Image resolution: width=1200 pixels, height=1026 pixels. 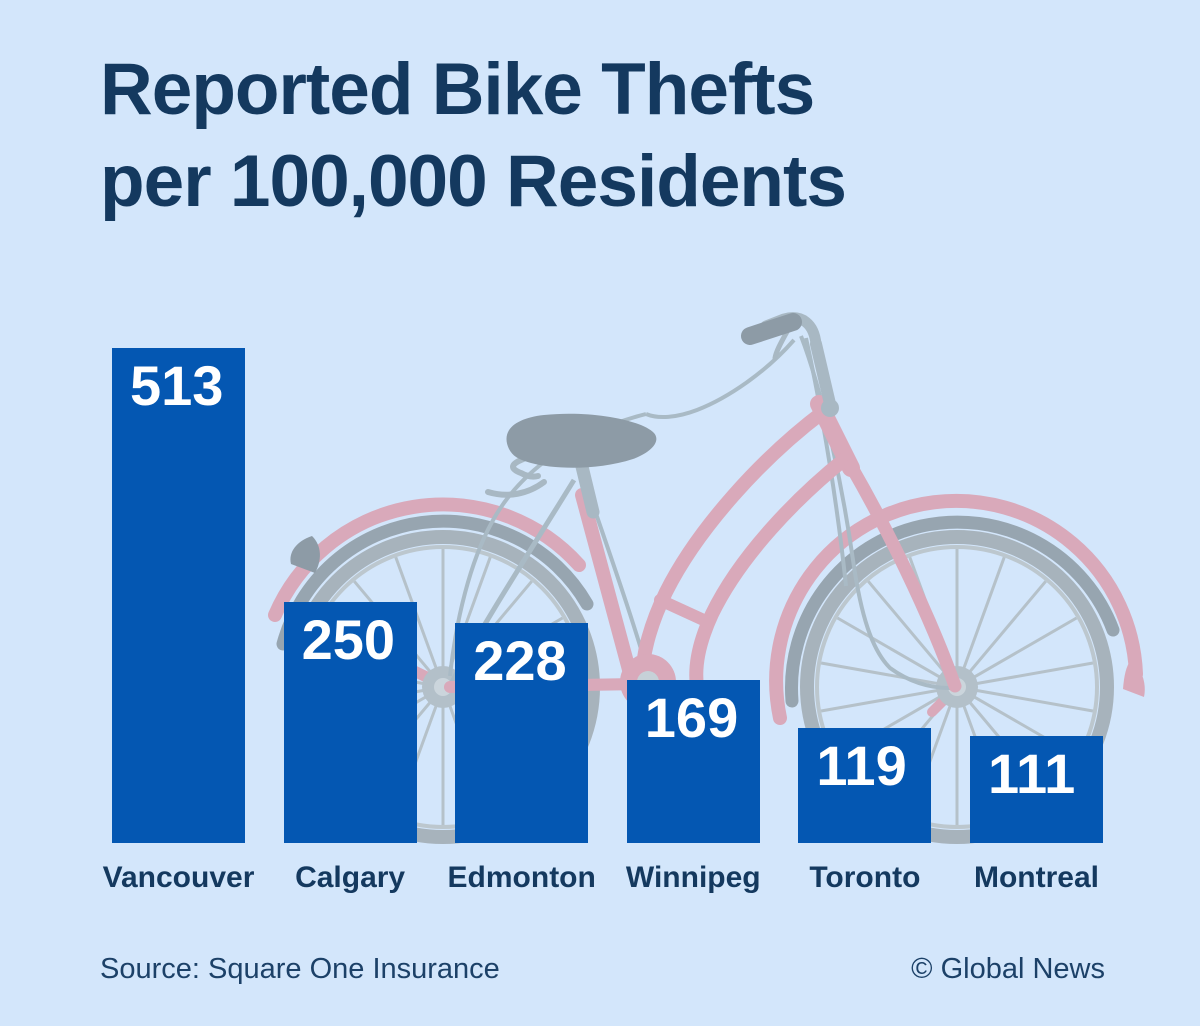 I want to click on bar-winnipeg: 169, so click(x=693, y=761).